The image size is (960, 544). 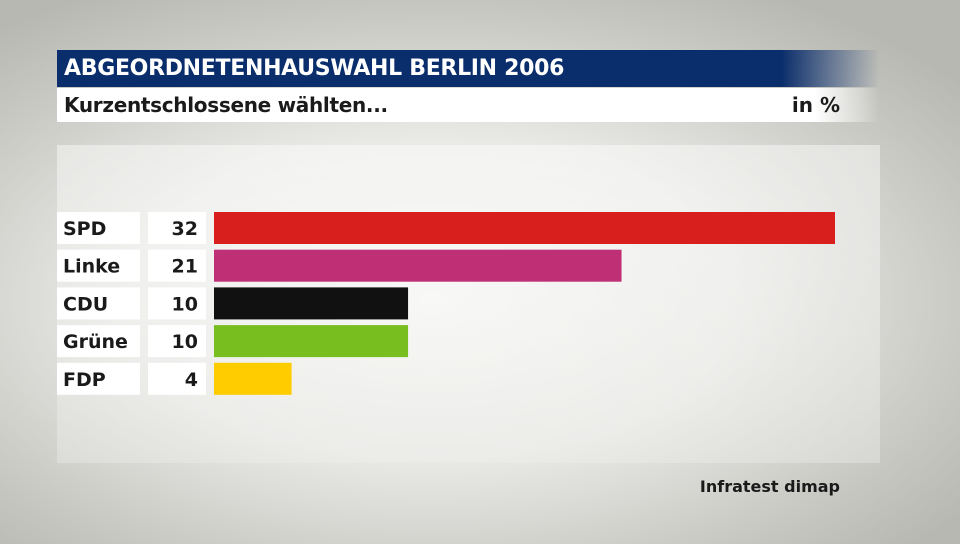 What do you see at coordinates (185, 304) in the screenshot?
I see `value-label-cdu: 10` at bounding box center [185, 304].